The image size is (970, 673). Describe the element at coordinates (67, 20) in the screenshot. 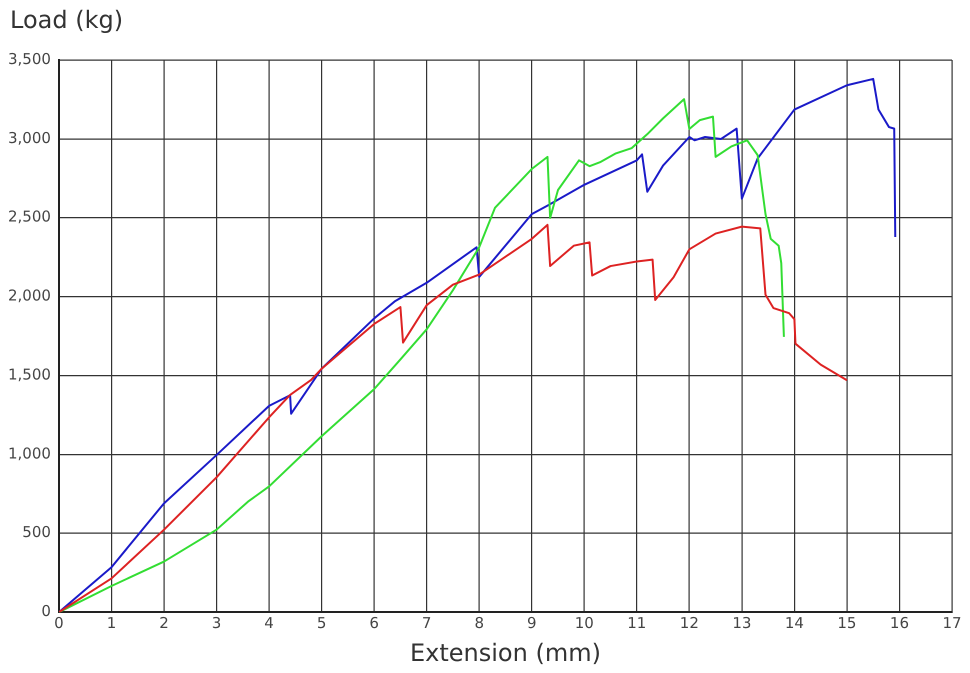

I see `y-axis-title: Load (kg)` at that location.